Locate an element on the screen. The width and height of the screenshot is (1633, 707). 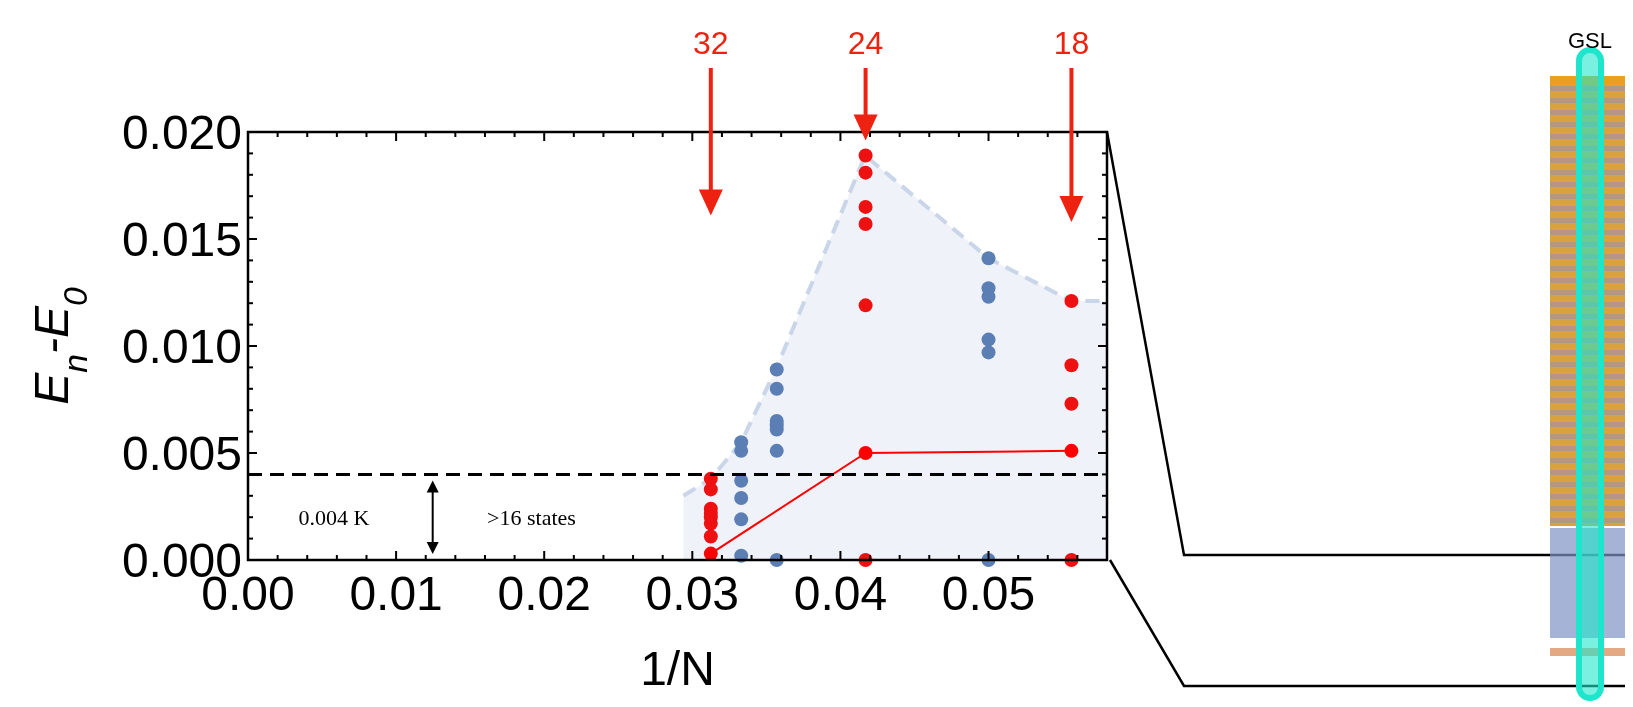
x-tick-label: 0.02 is located at coordinates (544, 593).